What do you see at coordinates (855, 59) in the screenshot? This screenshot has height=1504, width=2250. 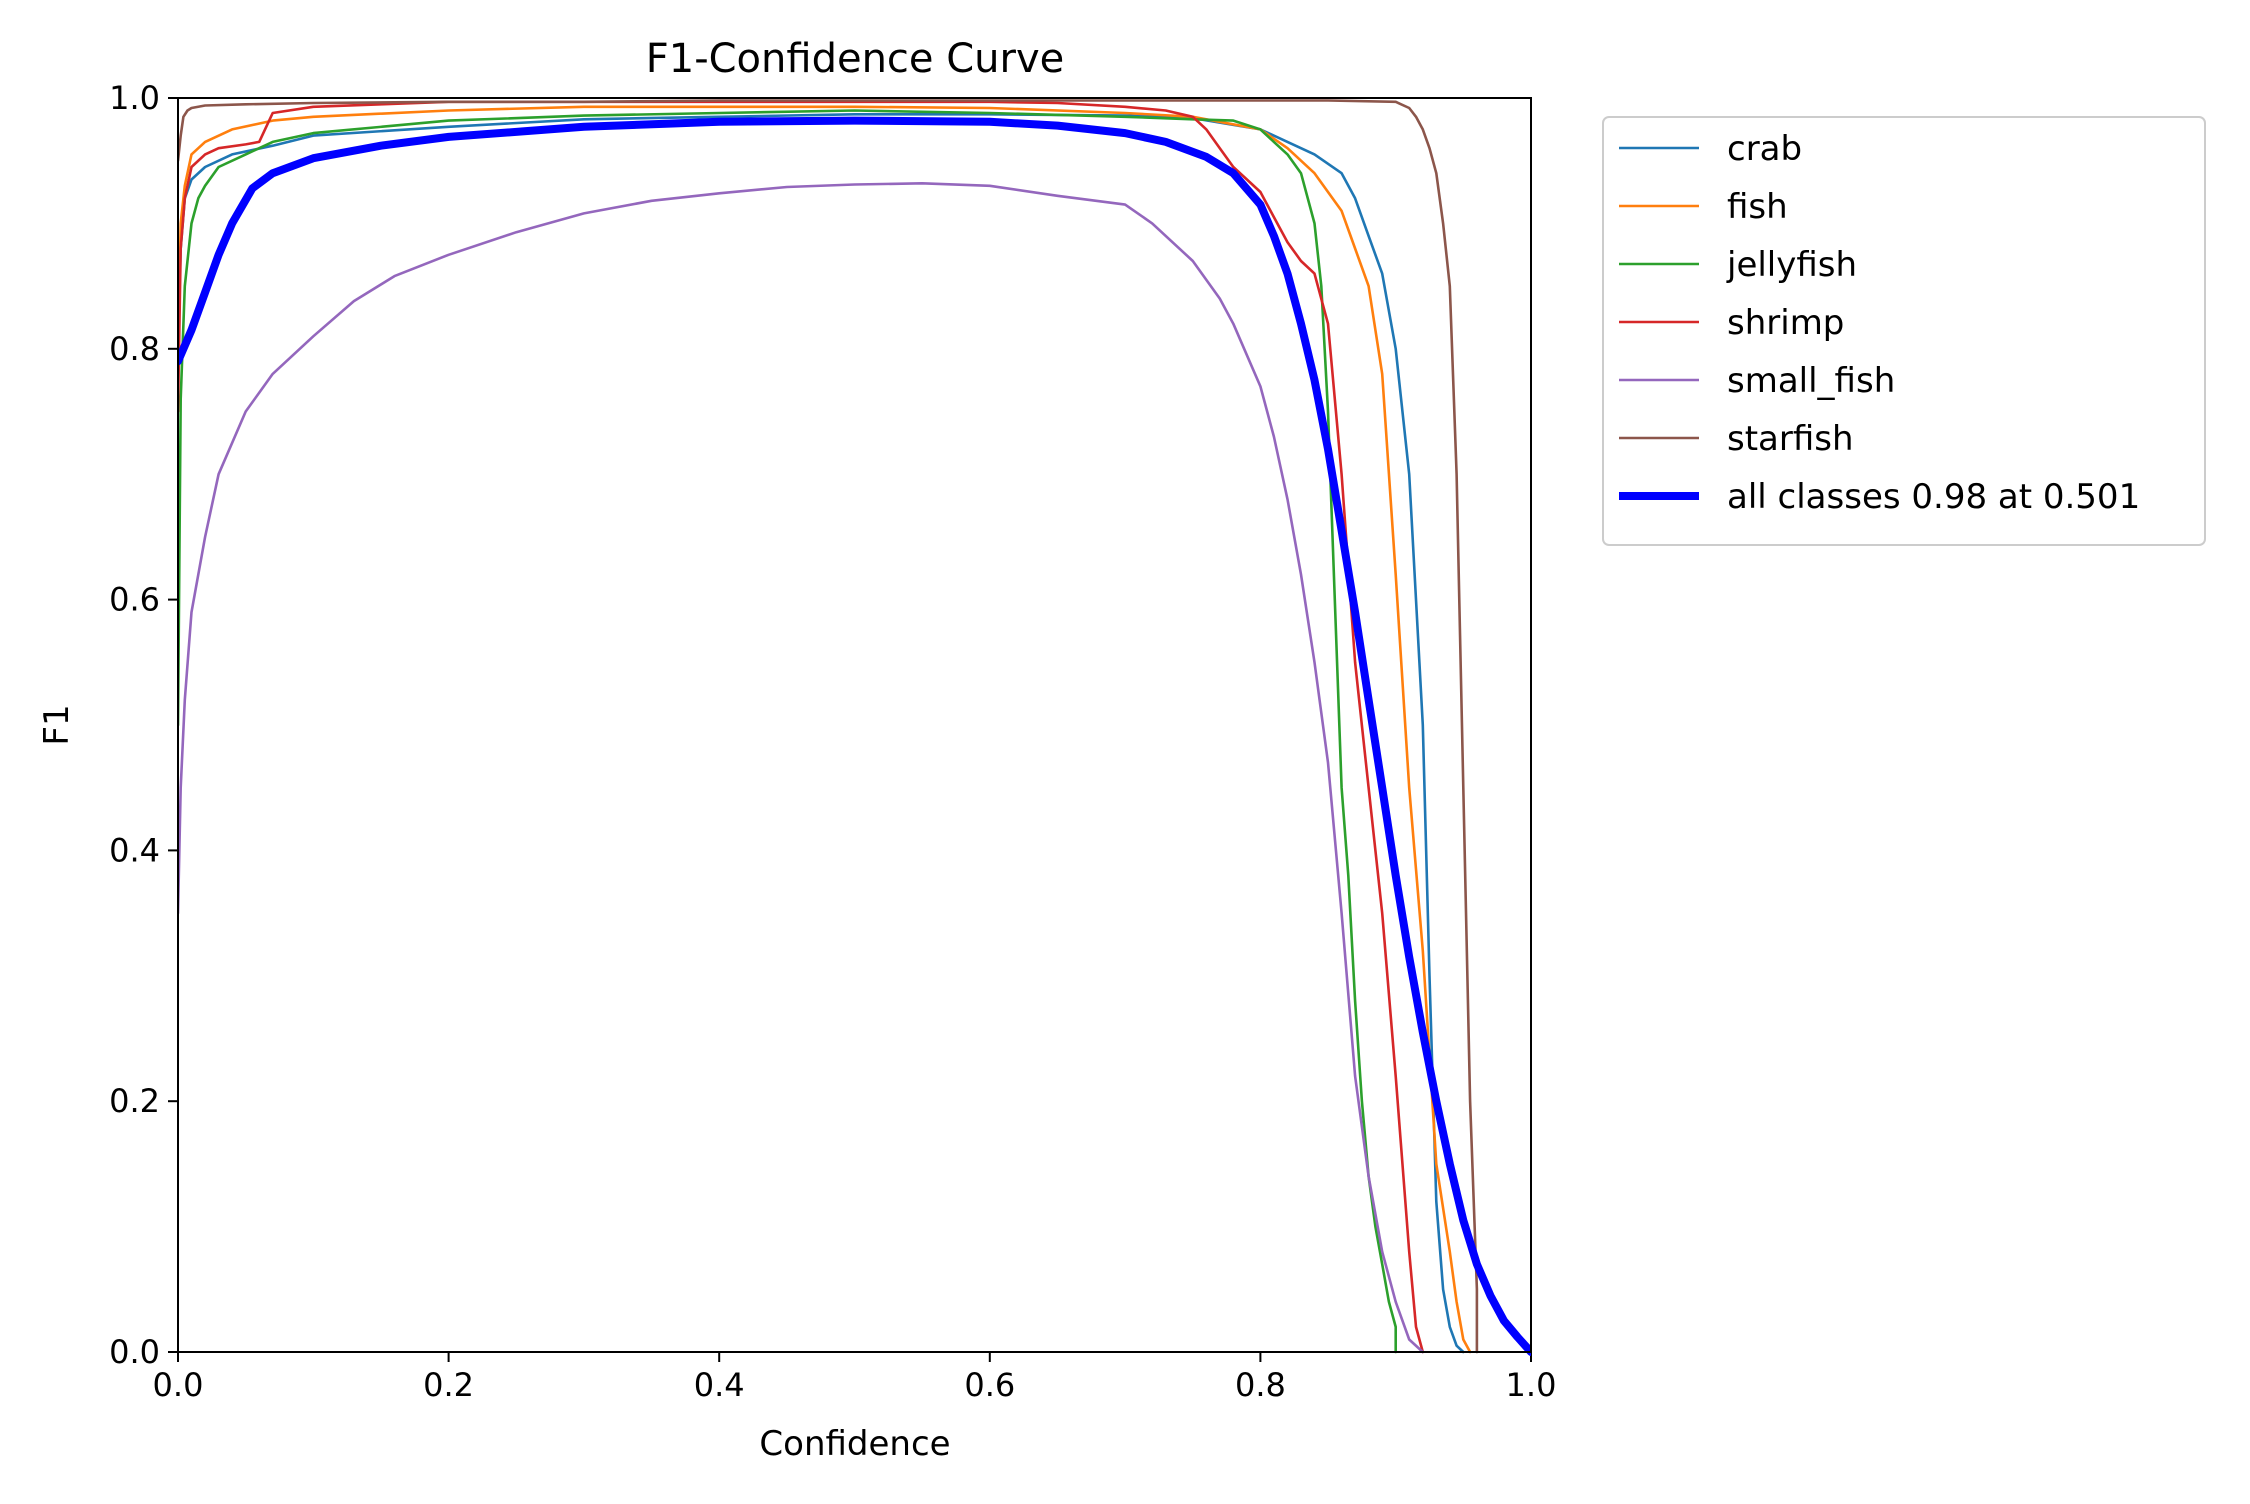 I see `chart-title: F1-Confidence Curve` at bounding box center [855, 59].